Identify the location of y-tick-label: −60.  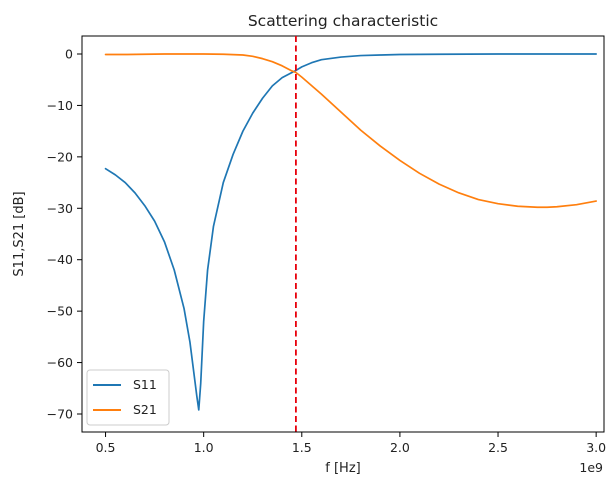
(60, 362).